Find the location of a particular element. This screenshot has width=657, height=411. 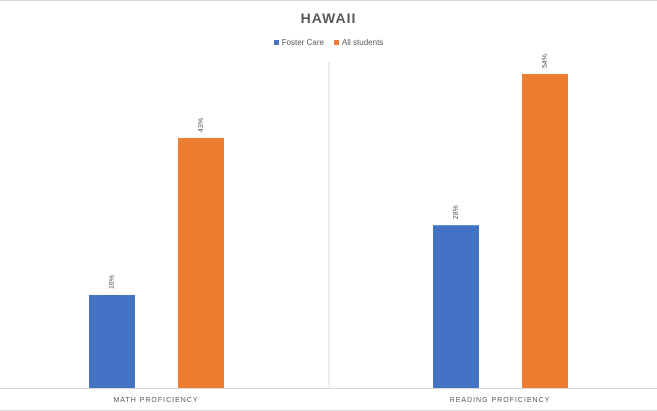

legend: Foster Care All students is located at coordinates (328, 42).